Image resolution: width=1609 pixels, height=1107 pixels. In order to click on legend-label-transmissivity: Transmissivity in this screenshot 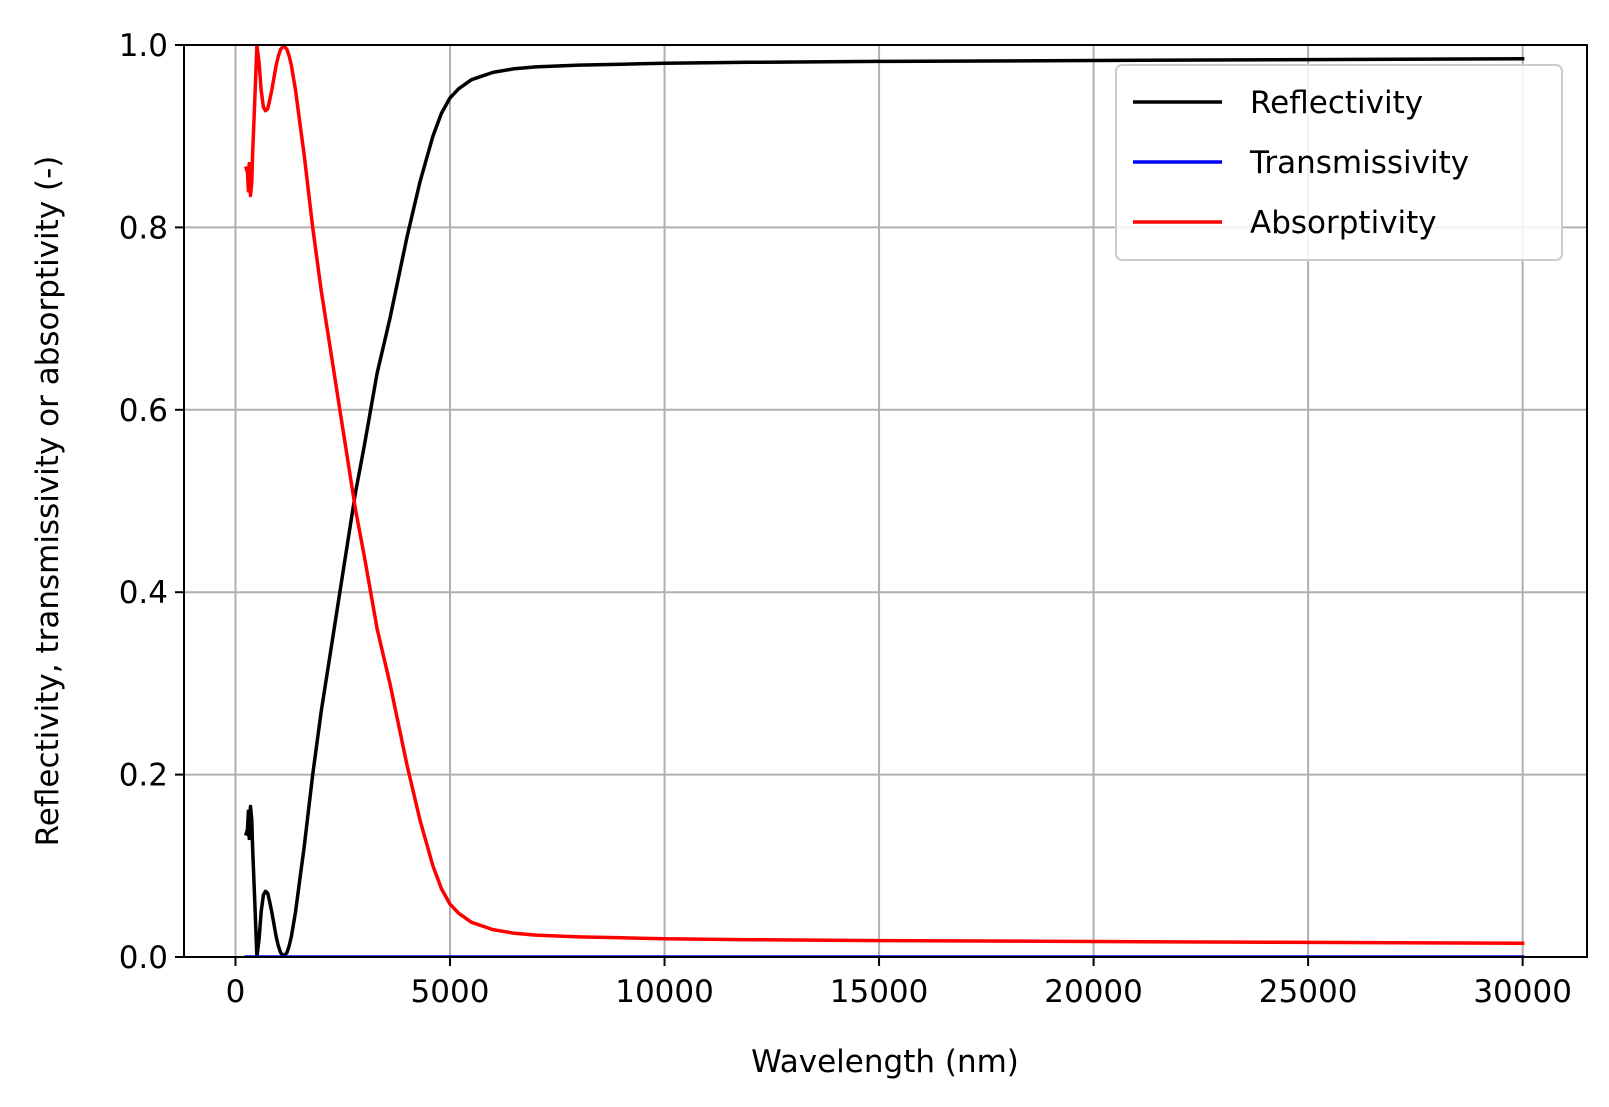, I will do `click(1359, 163)`.